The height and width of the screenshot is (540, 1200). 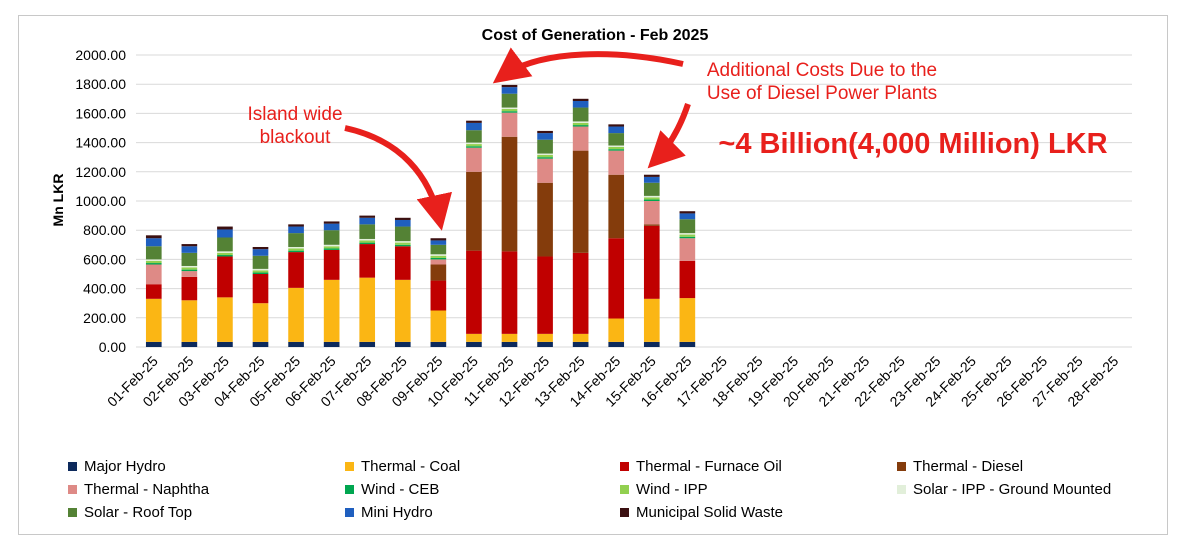 What do you see at coordinates (669, 136) in the screenshot?
I see `annotation-diesel-arrow-down` at bounding box center [669, 136].